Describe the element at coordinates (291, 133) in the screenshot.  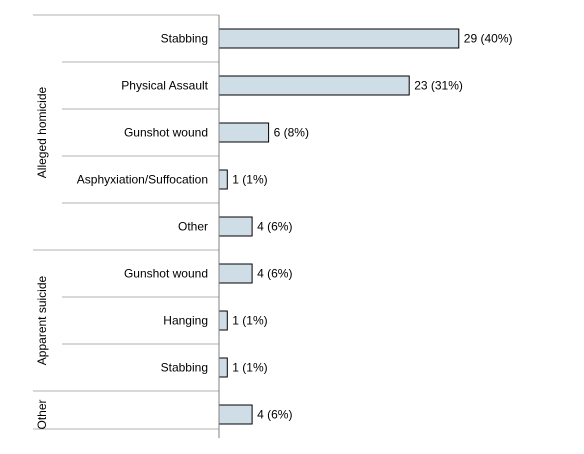
I see `data-label: 6 (8%)` at that location.